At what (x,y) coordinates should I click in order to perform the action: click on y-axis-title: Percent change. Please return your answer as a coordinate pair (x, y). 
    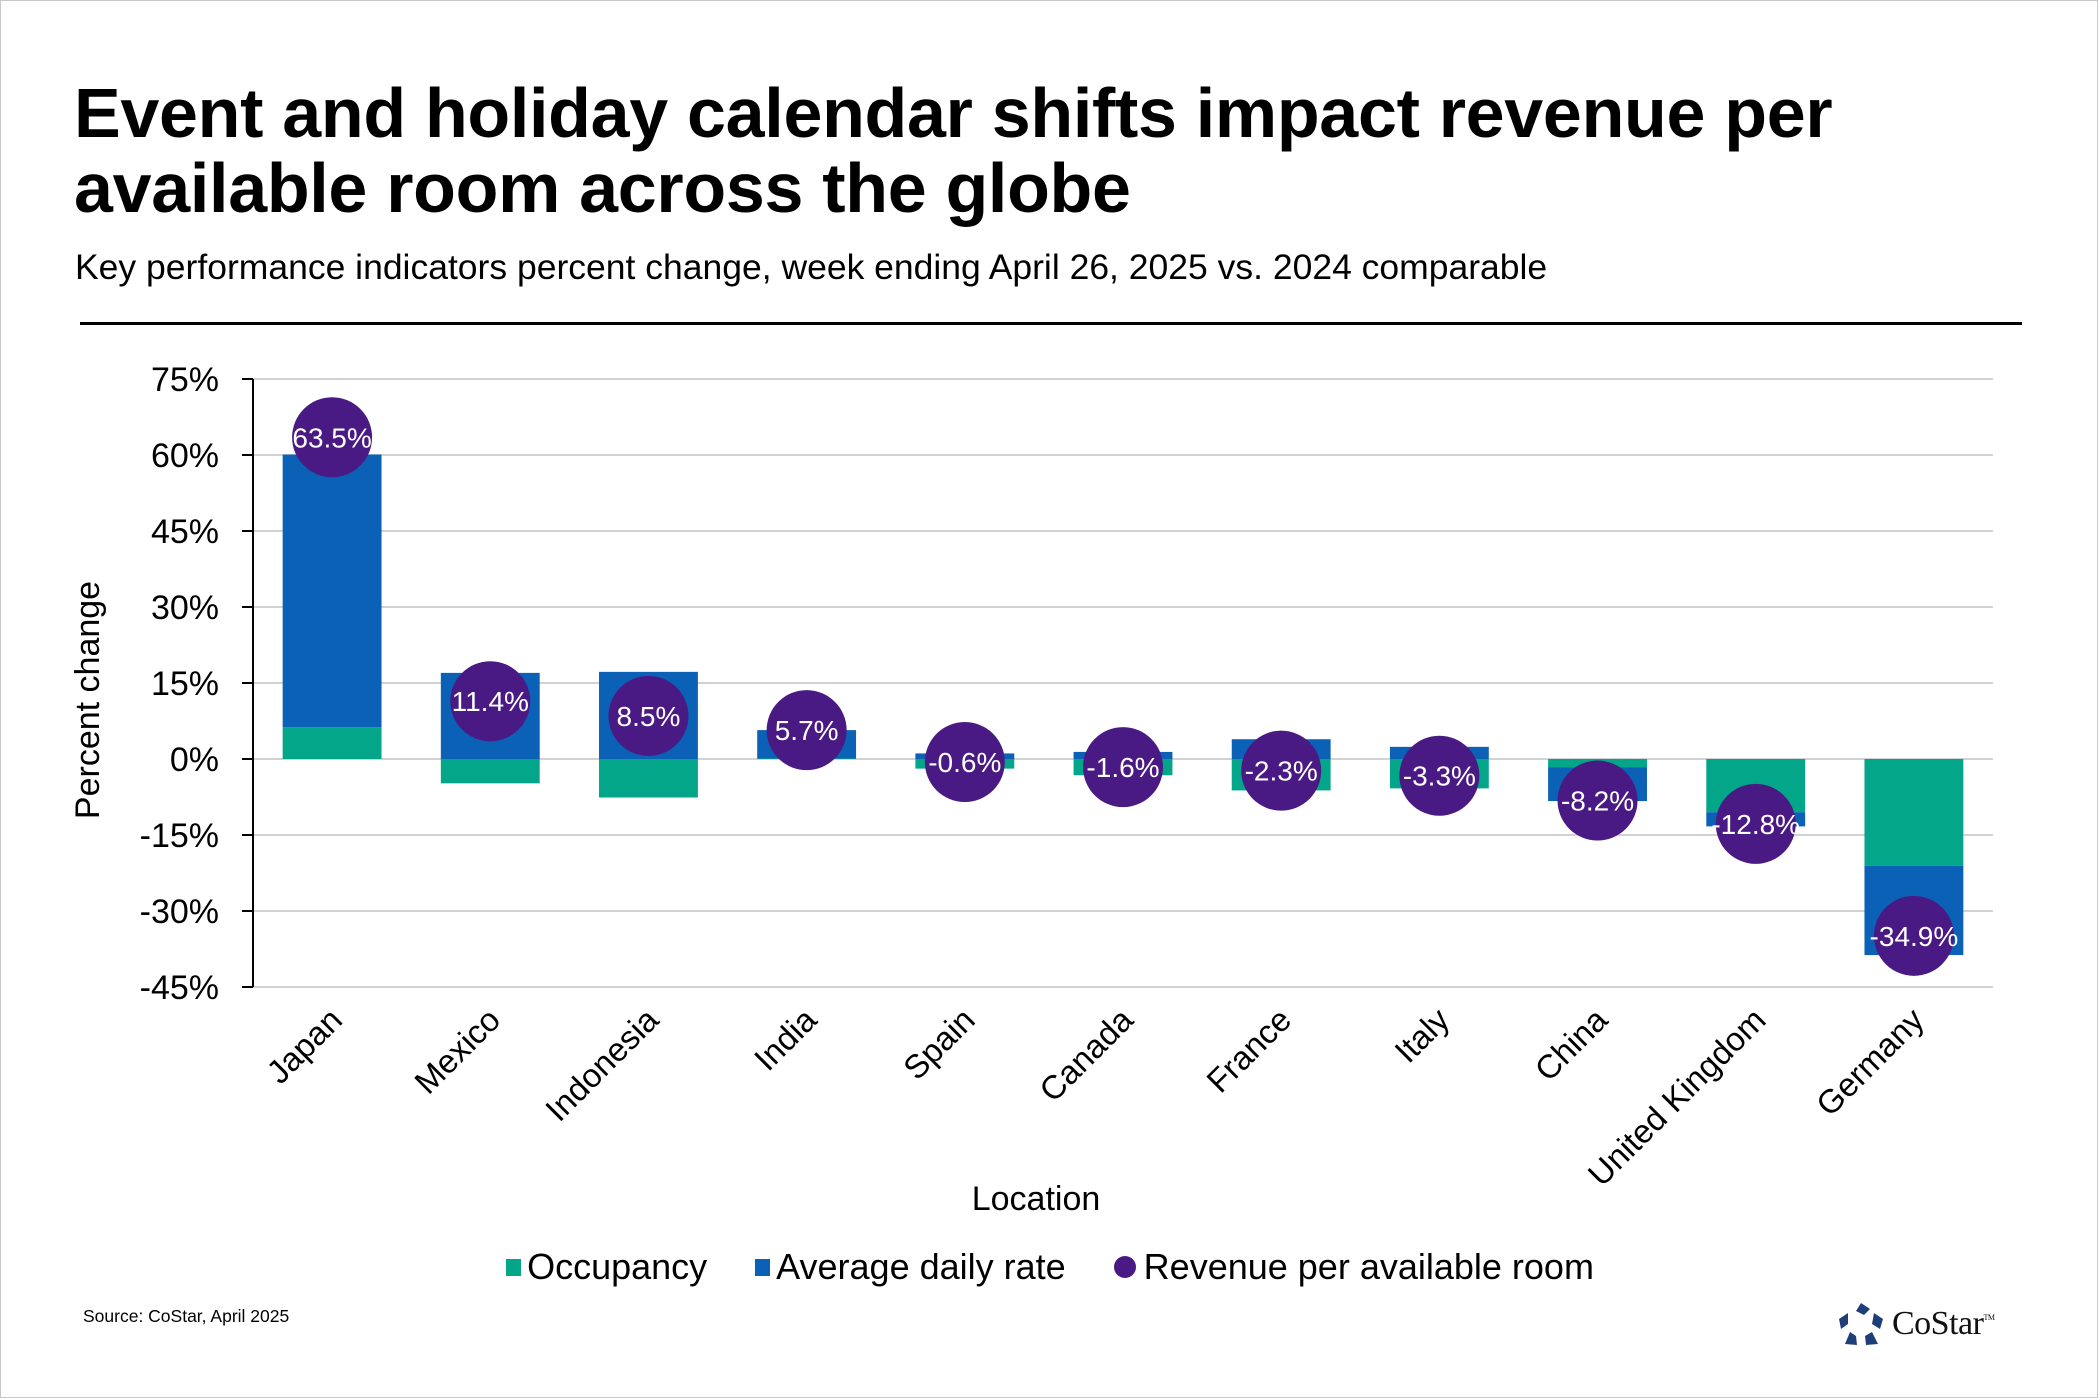
    Looking at the image, I should click on (88, 700).